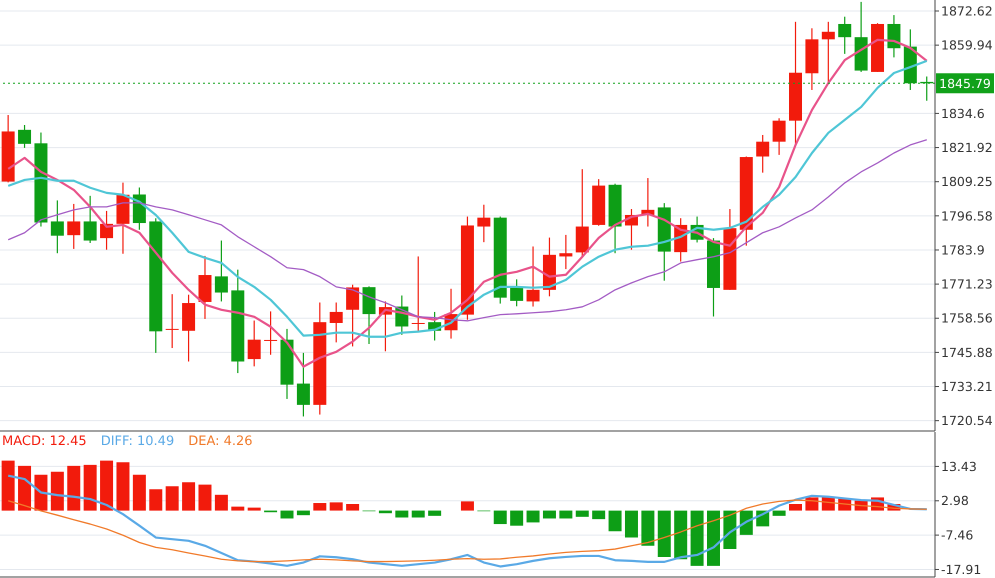 The width and height of the screenshot is (995, 578). I want to click on text: DEA: 4.26, so click(220, 441).